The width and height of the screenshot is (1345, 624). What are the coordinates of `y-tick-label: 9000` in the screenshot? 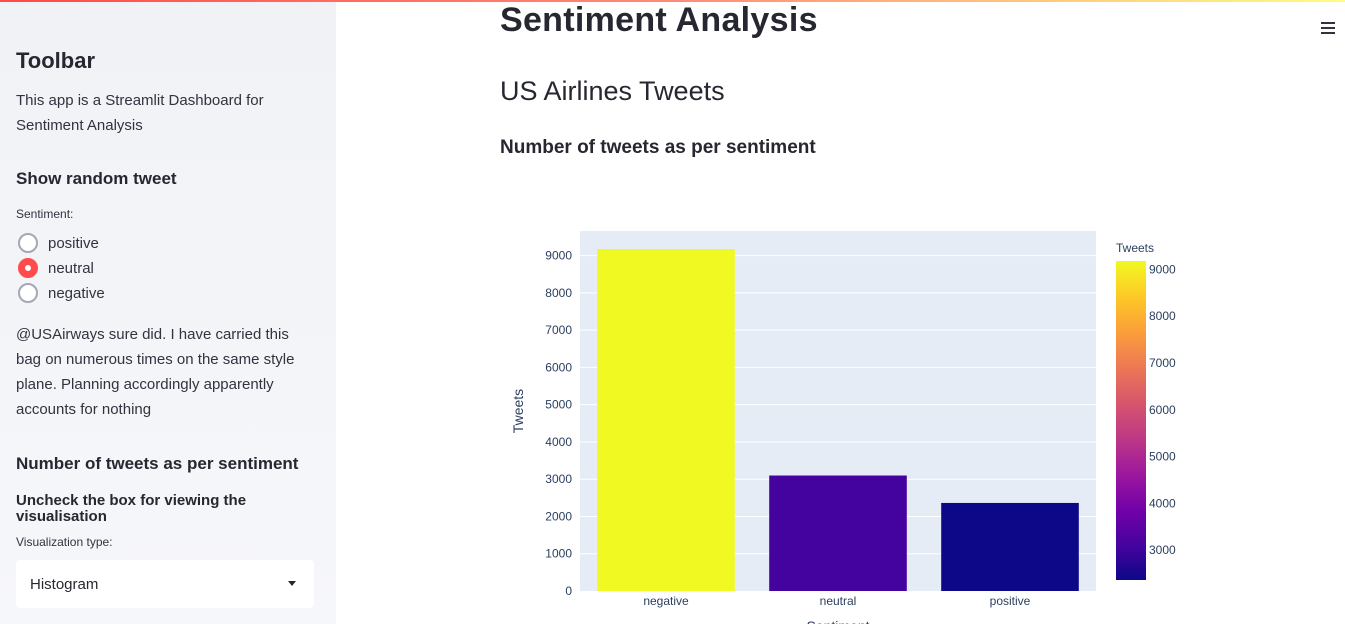 It's located at (558, 256).